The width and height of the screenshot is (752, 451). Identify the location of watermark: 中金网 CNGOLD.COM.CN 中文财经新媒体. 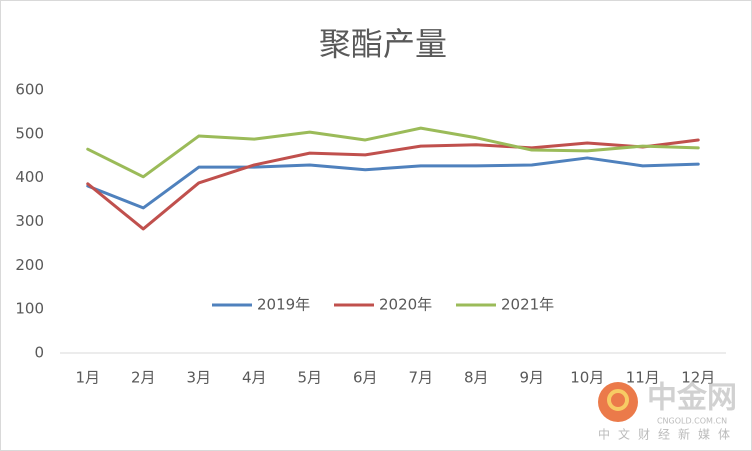
(668, 411).